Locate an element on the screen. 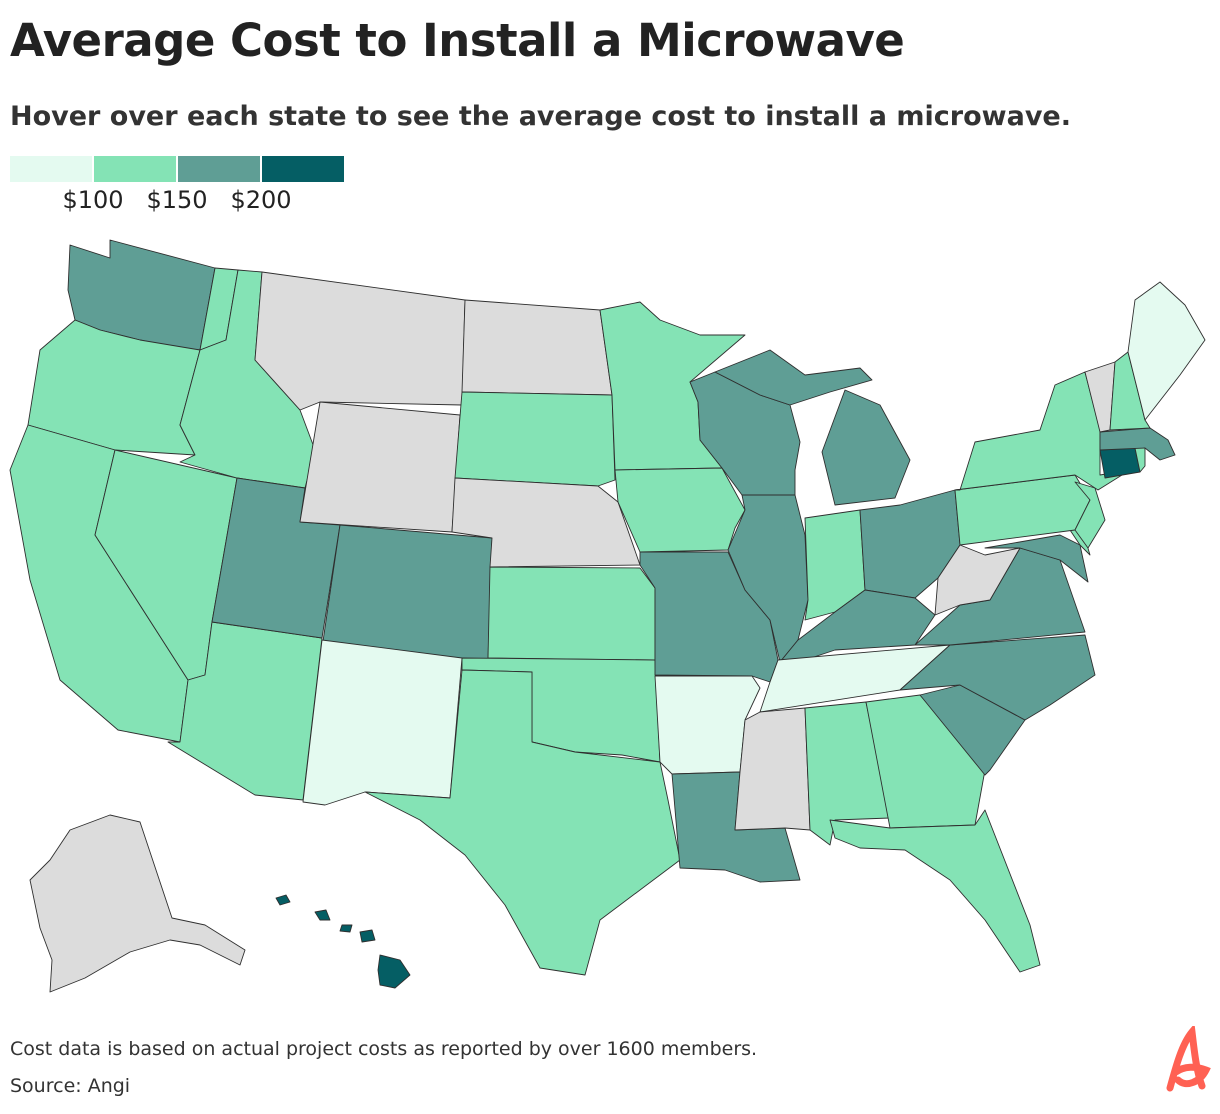  state-west-virginia is located at coordinates (977, 580).